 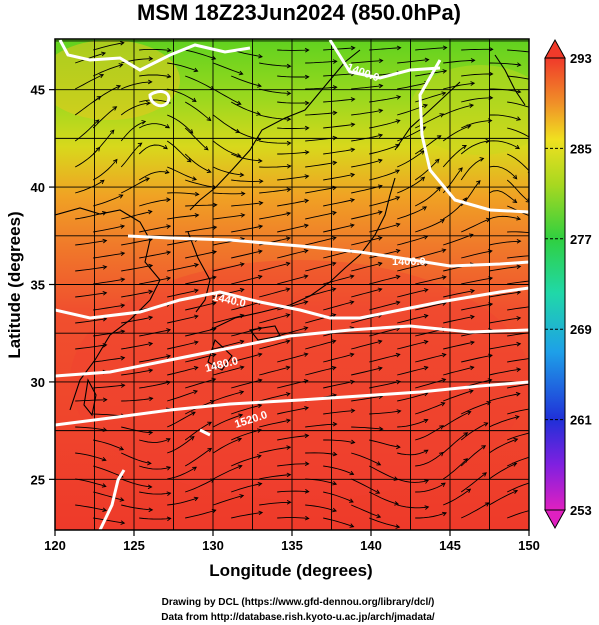 I want to click on colorbar-tick-label: 261, so click(x=581, y=420).